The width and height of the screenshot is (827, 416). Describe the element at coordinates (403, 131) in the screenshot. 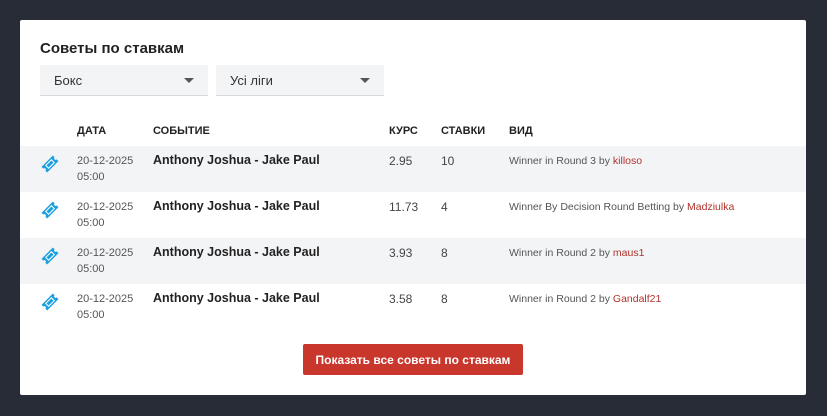

I see `column-header-odds: КУРС` at that location.